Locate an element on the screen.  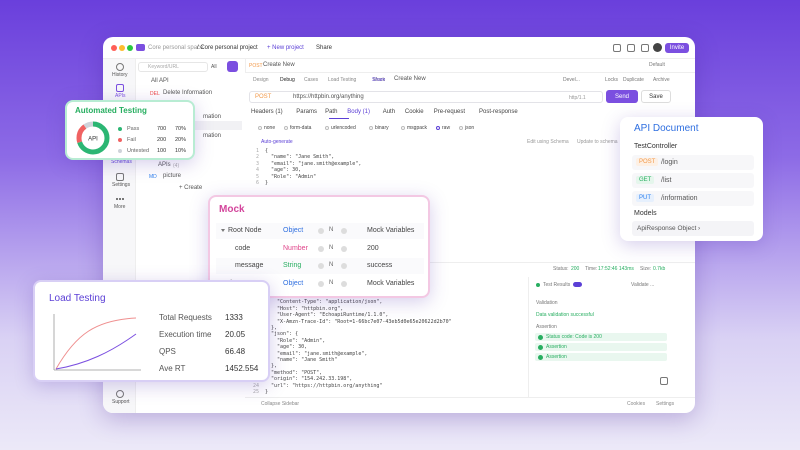
subtab: Load Testing is located at coordinates (342, 80).